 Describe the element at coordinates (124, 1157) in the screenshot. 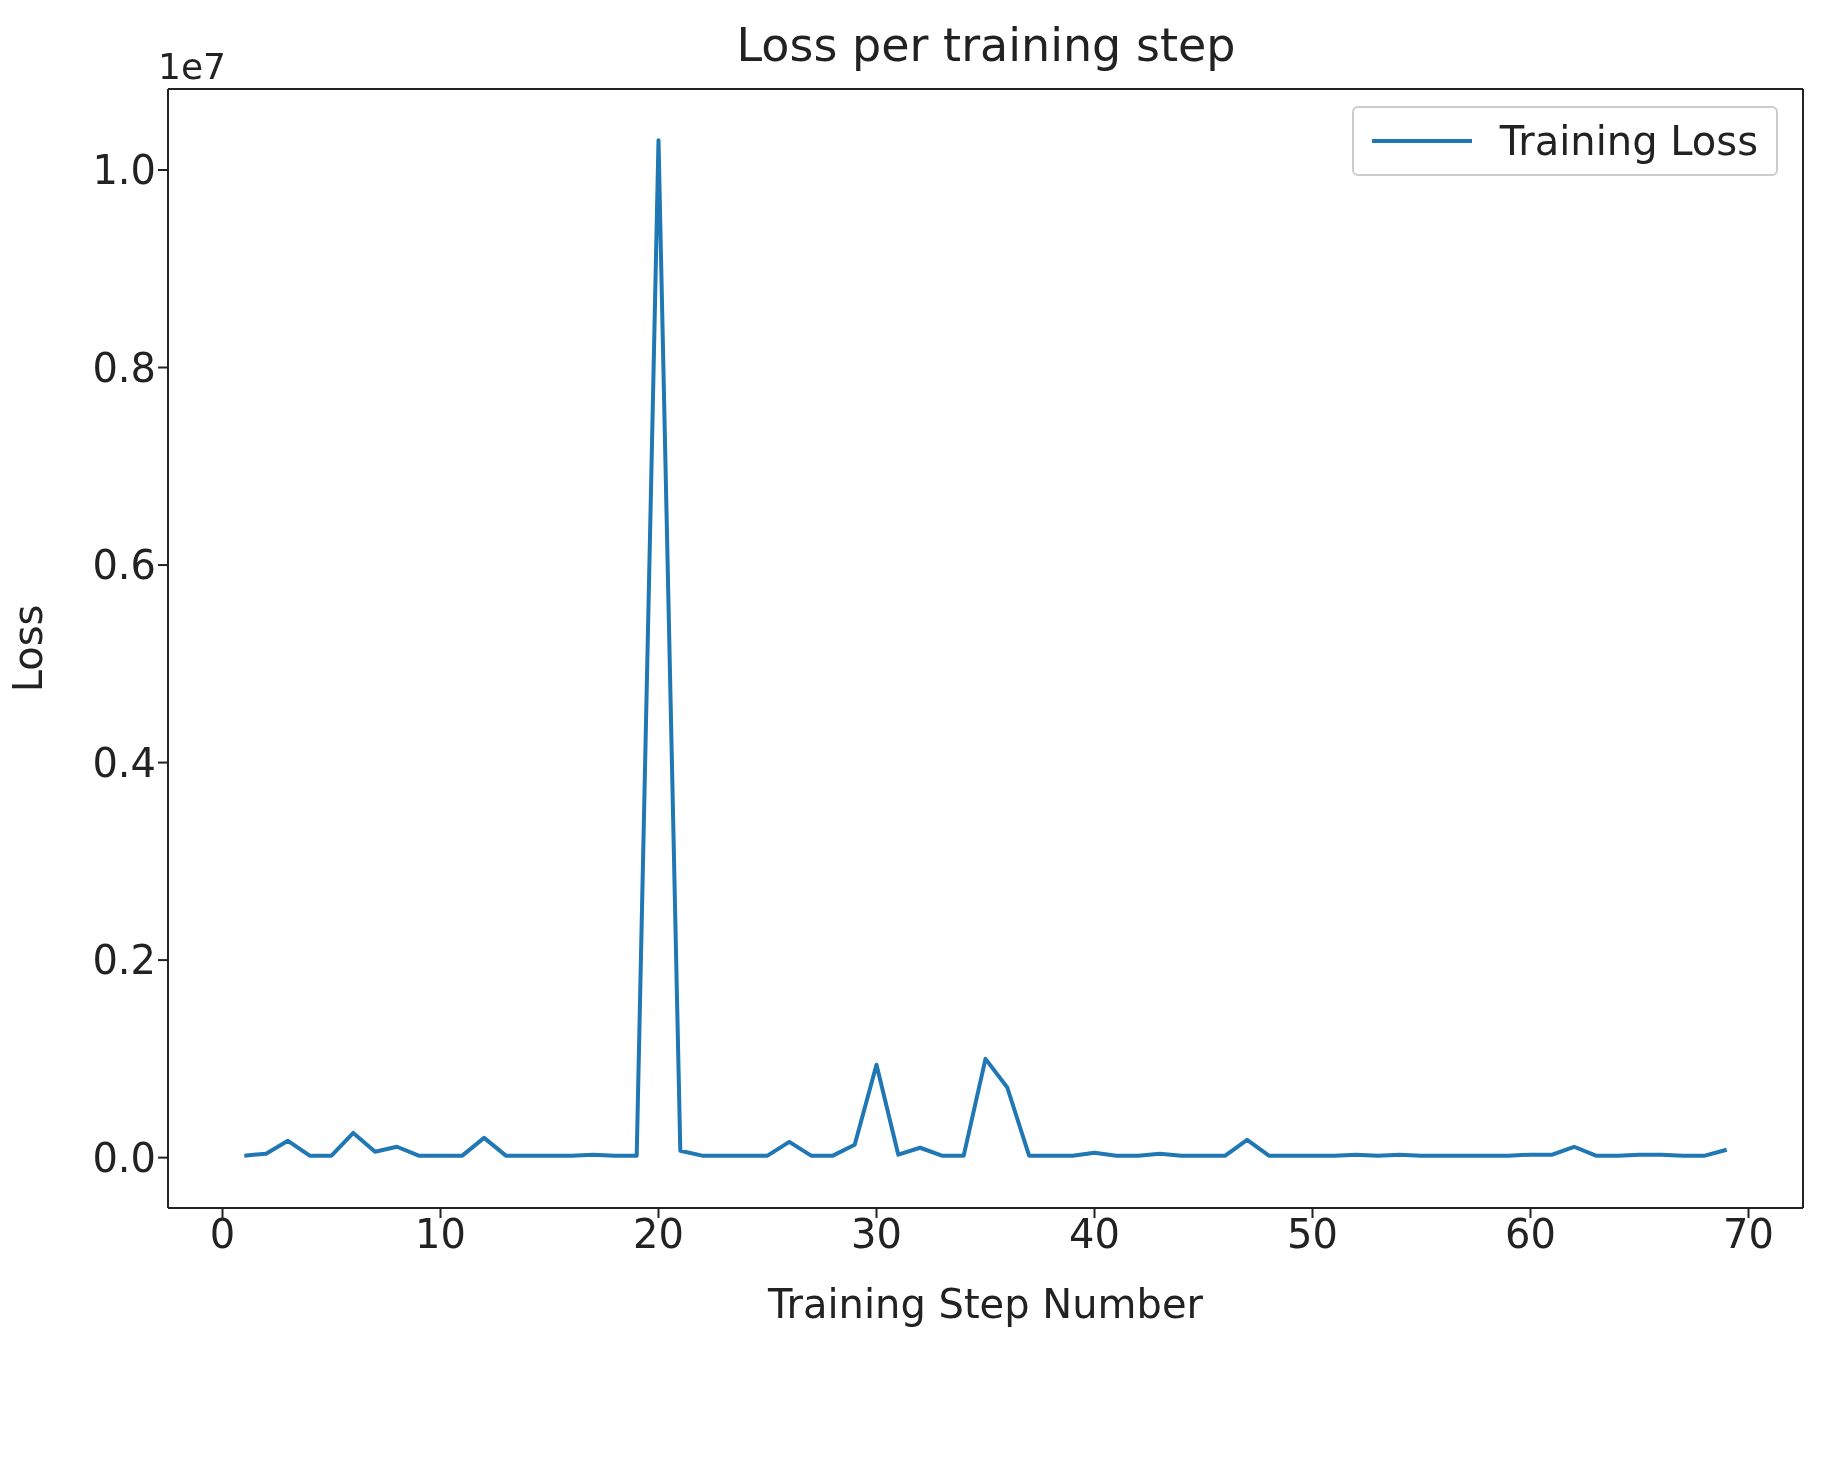

I see `y-tick-label: 0.0` at that location.